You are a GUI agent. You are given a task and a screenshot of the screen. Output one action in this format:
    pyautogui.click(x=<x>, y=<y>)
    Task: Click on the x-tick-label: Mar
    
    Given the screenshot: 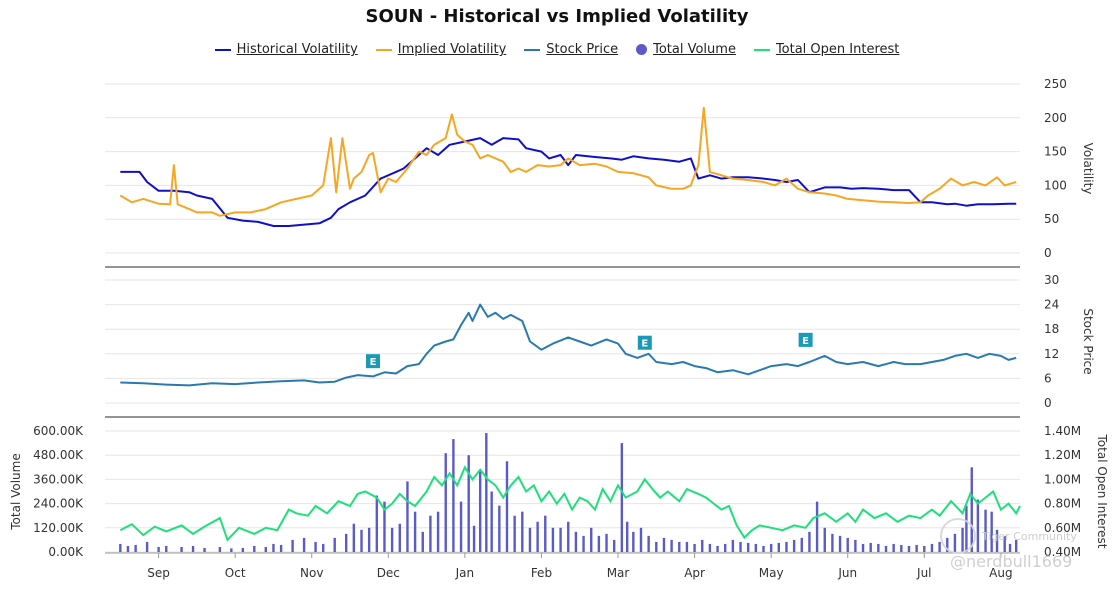 What is the action you would take?
    pyautogui.click(x=618, y=573)
    